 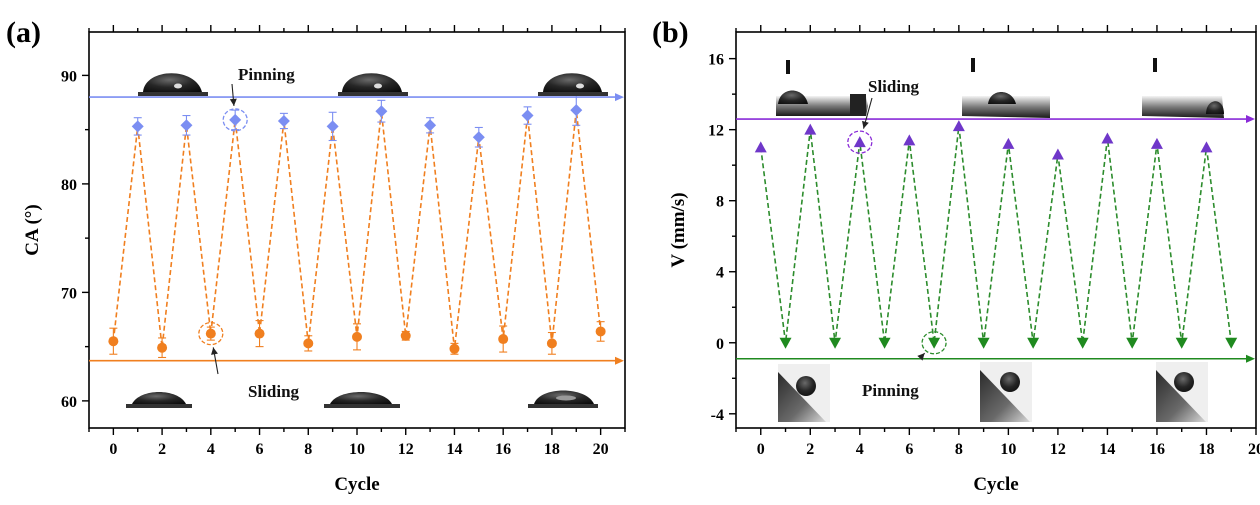 What do you see at coordinates (69, 185) in the screenshot?
I see `y-tick-label: 80` at bounding box center [69, 185].